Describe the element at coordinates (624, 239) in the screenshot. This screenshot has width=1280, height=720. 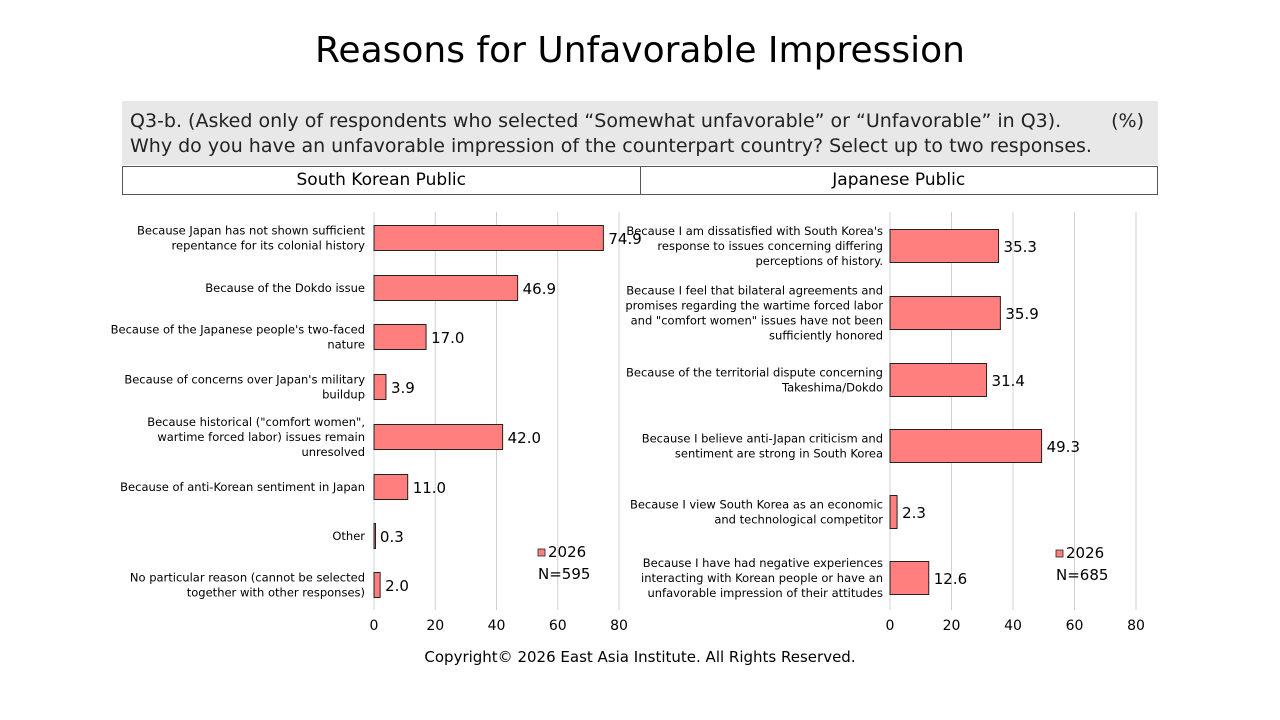
I see `chart1-data-label-0: 74.9` at that location.